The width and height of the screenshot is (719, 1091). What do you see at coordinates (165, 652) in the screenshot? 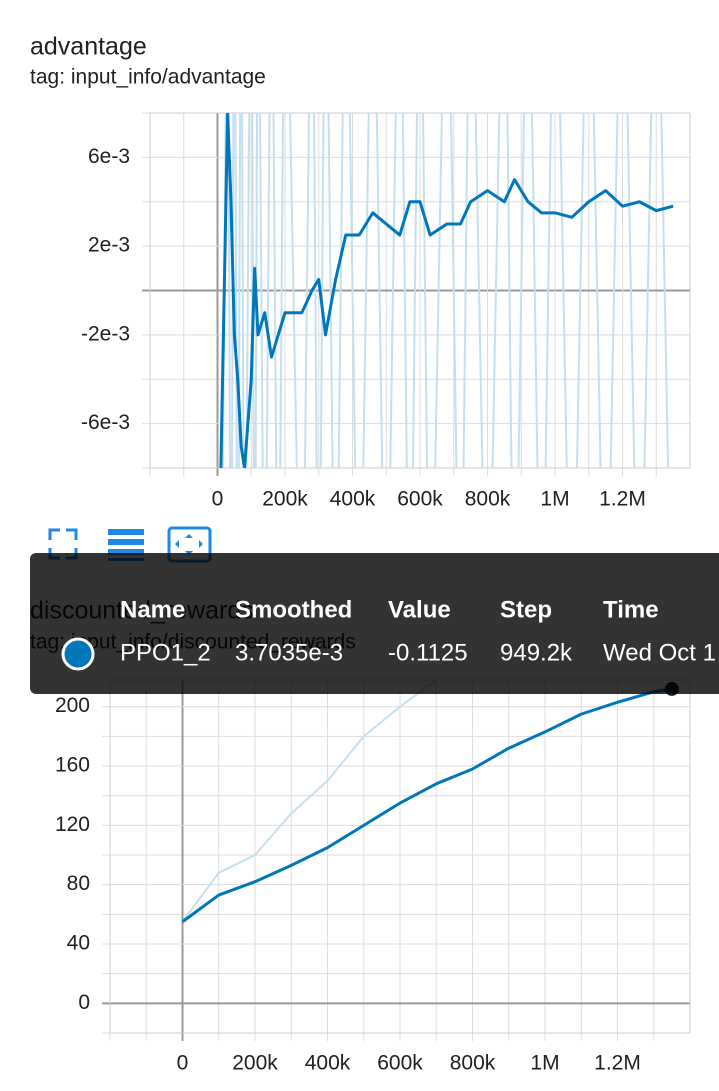
I see `tooltip-cell: PPO1_2` at bounding box center [165, 652].